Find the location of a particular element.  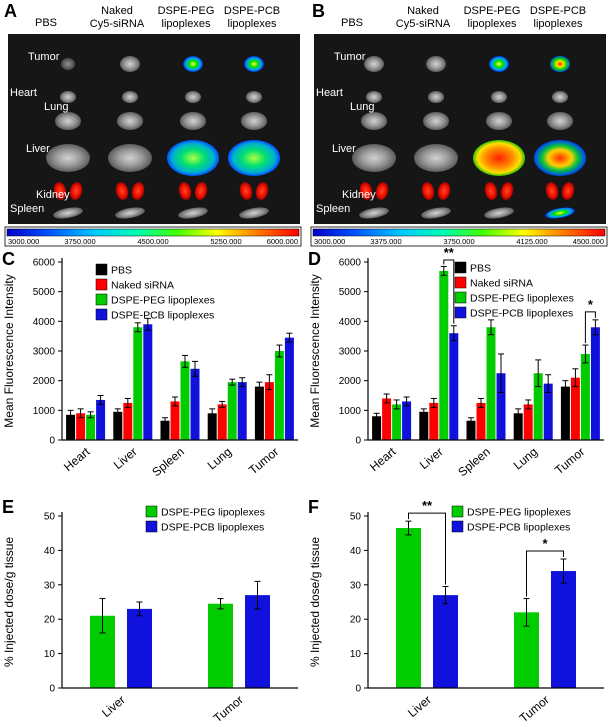

organ-label: Kidney is located at coordinates (53, 195).